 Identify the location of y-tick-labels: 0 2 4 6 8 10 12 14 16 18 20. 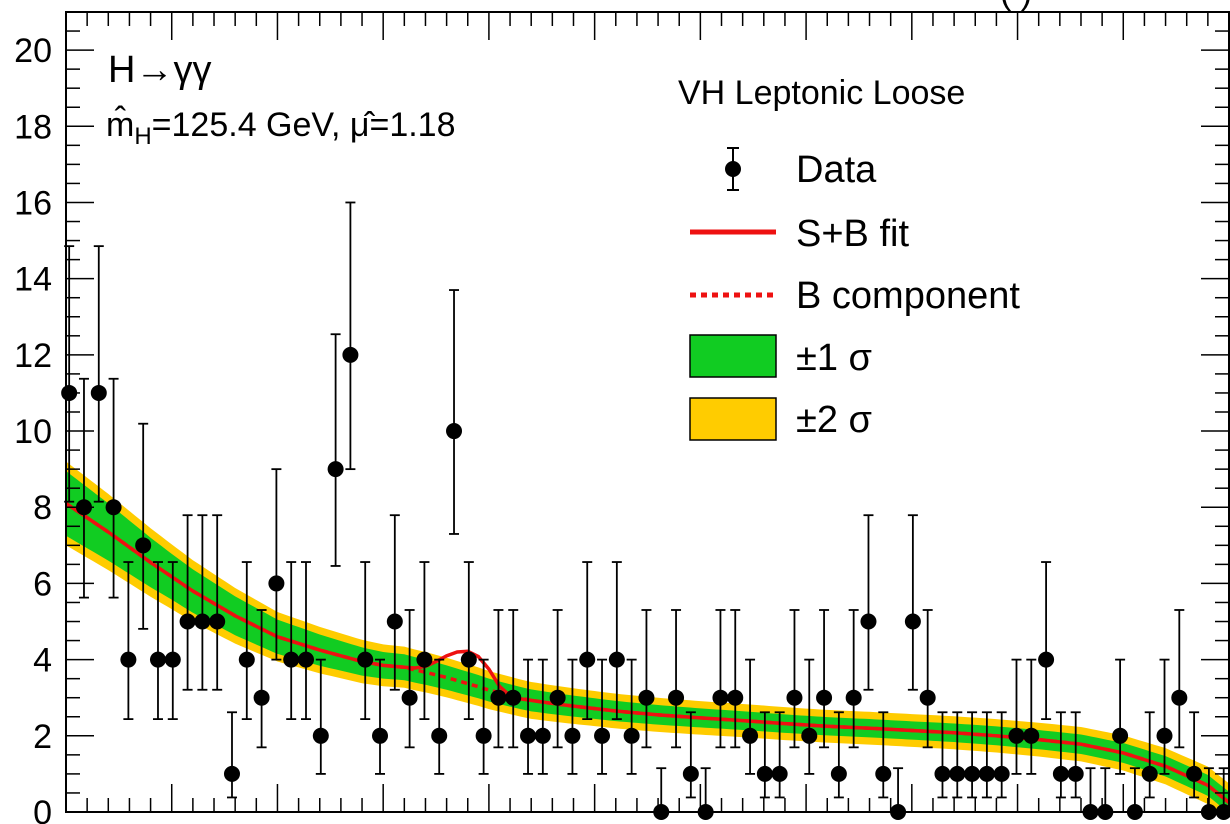
(33, 428).